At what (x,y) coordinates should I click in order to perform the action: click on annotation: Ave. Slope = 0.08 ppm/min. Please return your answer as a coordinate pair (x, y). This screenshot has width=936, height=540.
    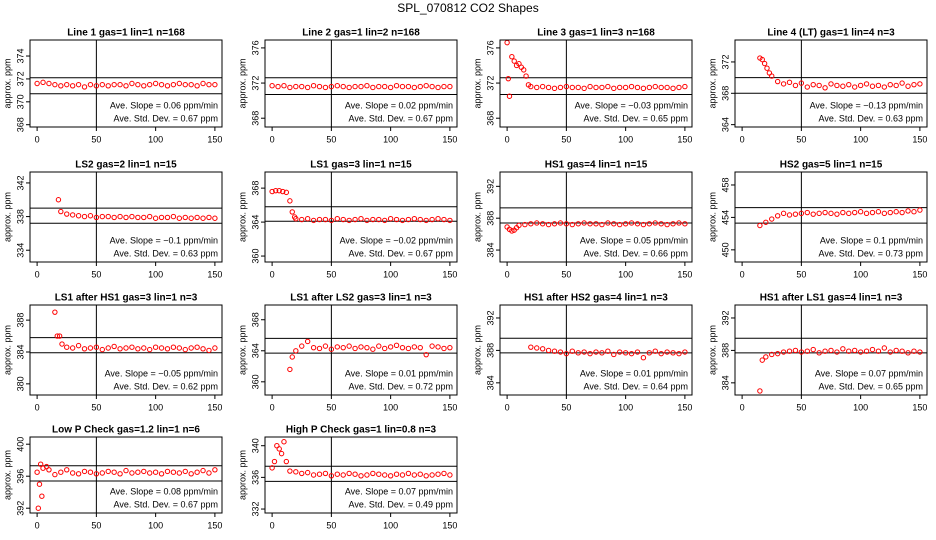
    Looking at the image, I should click on (164, 491).